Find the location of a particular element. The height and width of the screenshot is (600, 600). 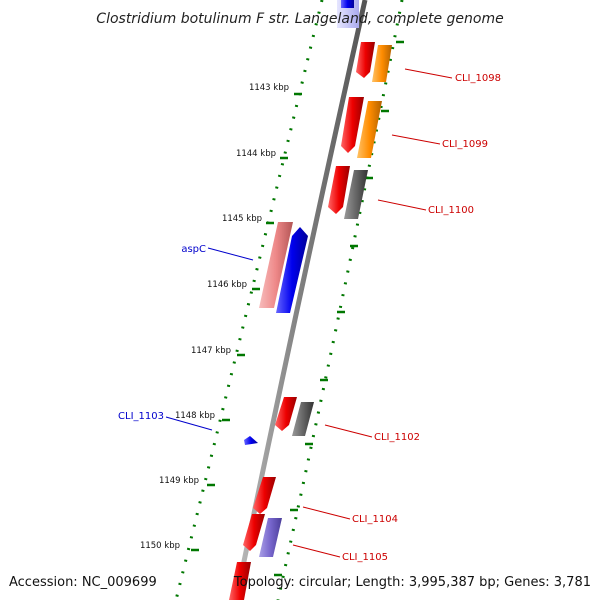

gene-feature-pink is located at coordinates (276, 265).